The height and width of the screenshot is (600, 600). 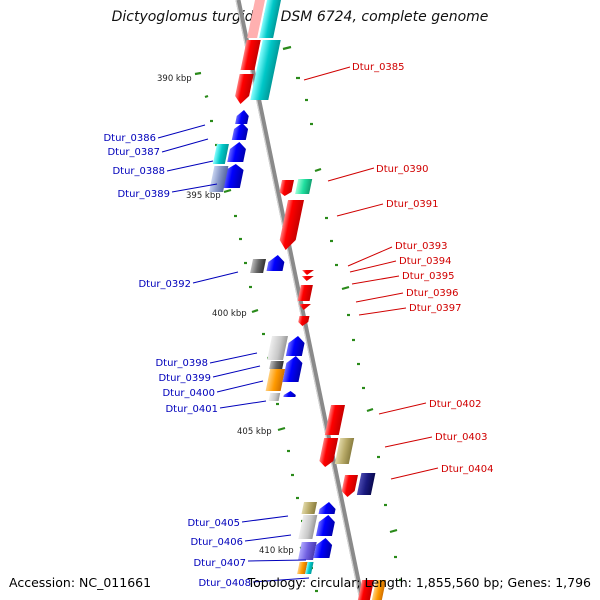 What do you see at coordinates (216, 542) in the screenshot?
I see `gene-label: Dtur_0406` at bounding box center [216, 542].